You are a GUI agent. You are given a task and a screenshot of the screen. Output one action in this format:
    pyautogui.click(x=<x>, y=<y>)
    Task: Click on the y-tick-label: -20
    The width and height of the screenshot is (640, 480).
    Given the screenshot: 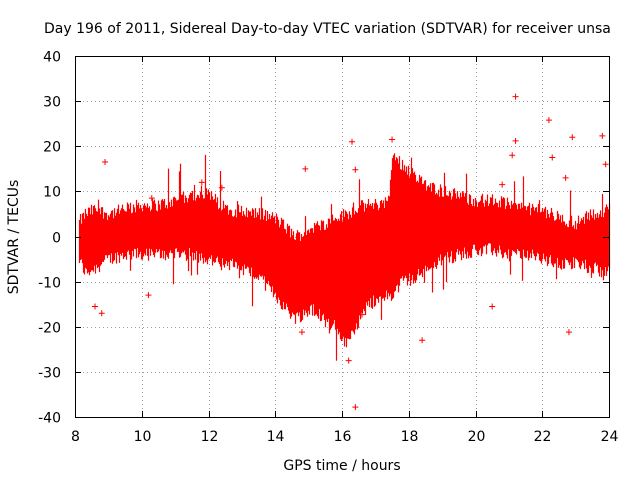 What is the action you would take?
    pyautogui.click(x=49, y=329)
    